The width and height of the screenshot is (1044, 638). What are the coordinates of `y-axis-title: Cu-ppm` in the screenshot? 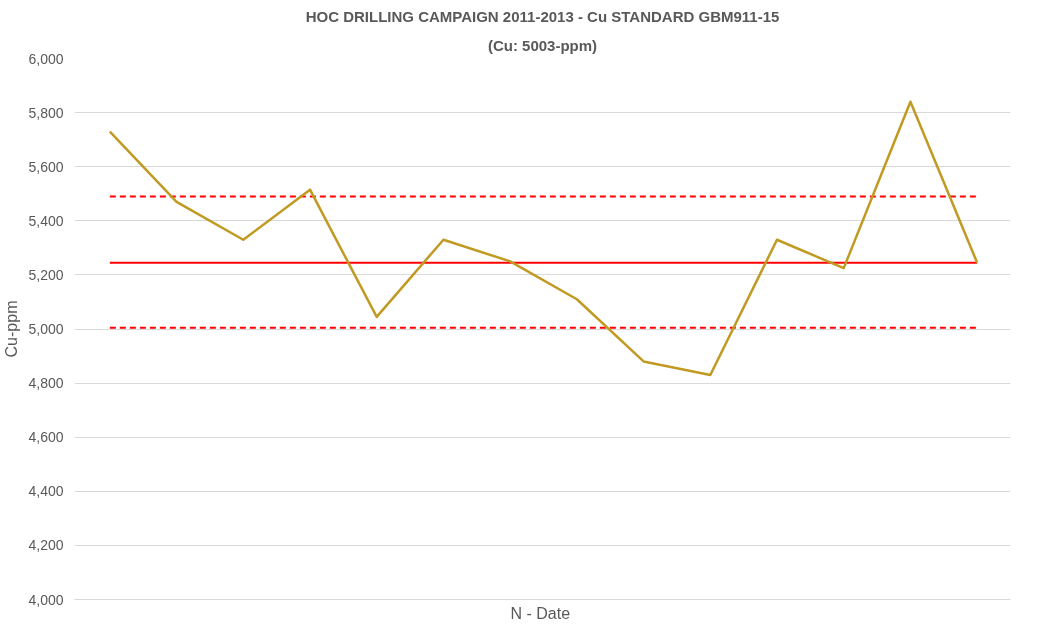 It's located at (12, 329).